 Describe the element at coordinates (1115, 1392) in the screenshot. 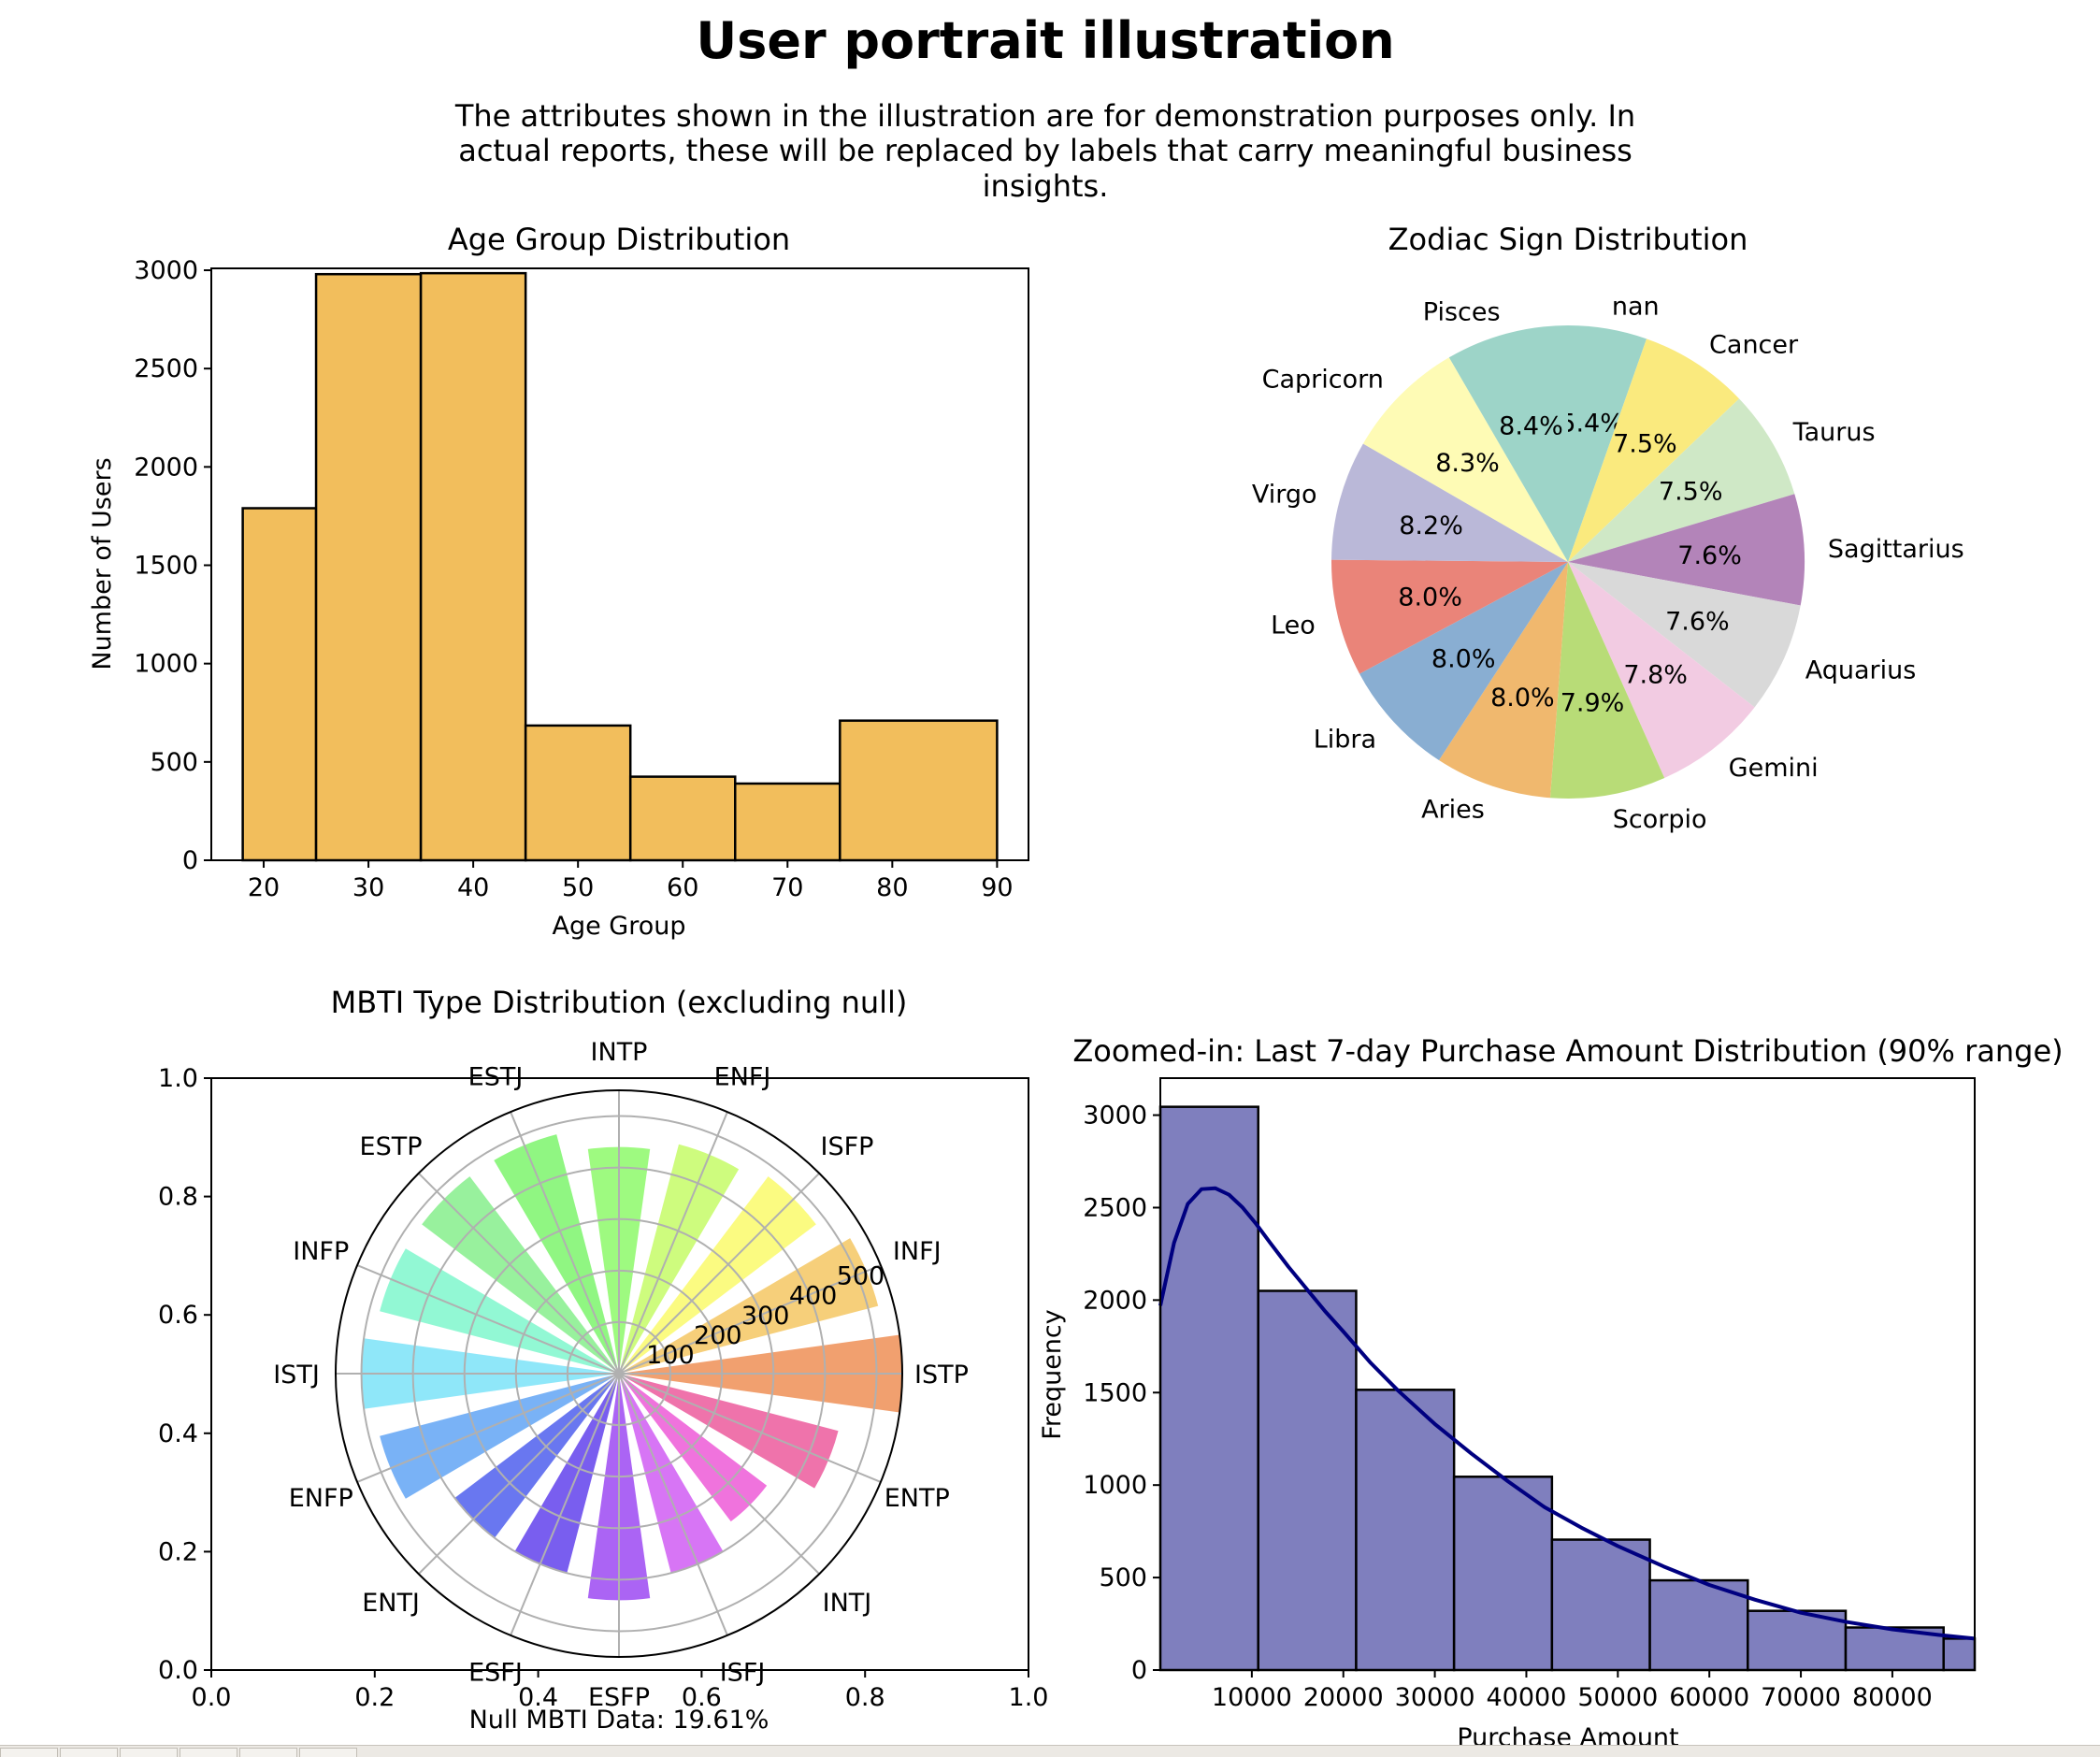

I see `purchase-y-tick-label: 1500` at that location.